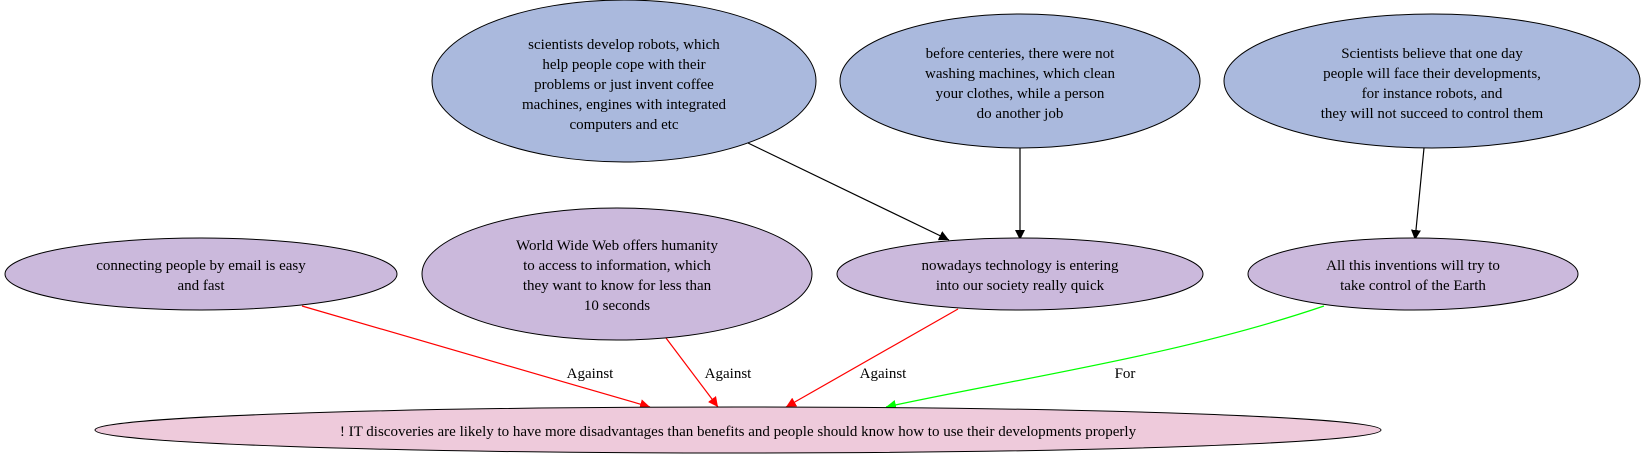 This screenshot has height=461, width=1642. What do you see at coordinates (617, 286) in the screenshot?
I see `node-text-line: they want to know for less than` at bounding box center [617, 286].